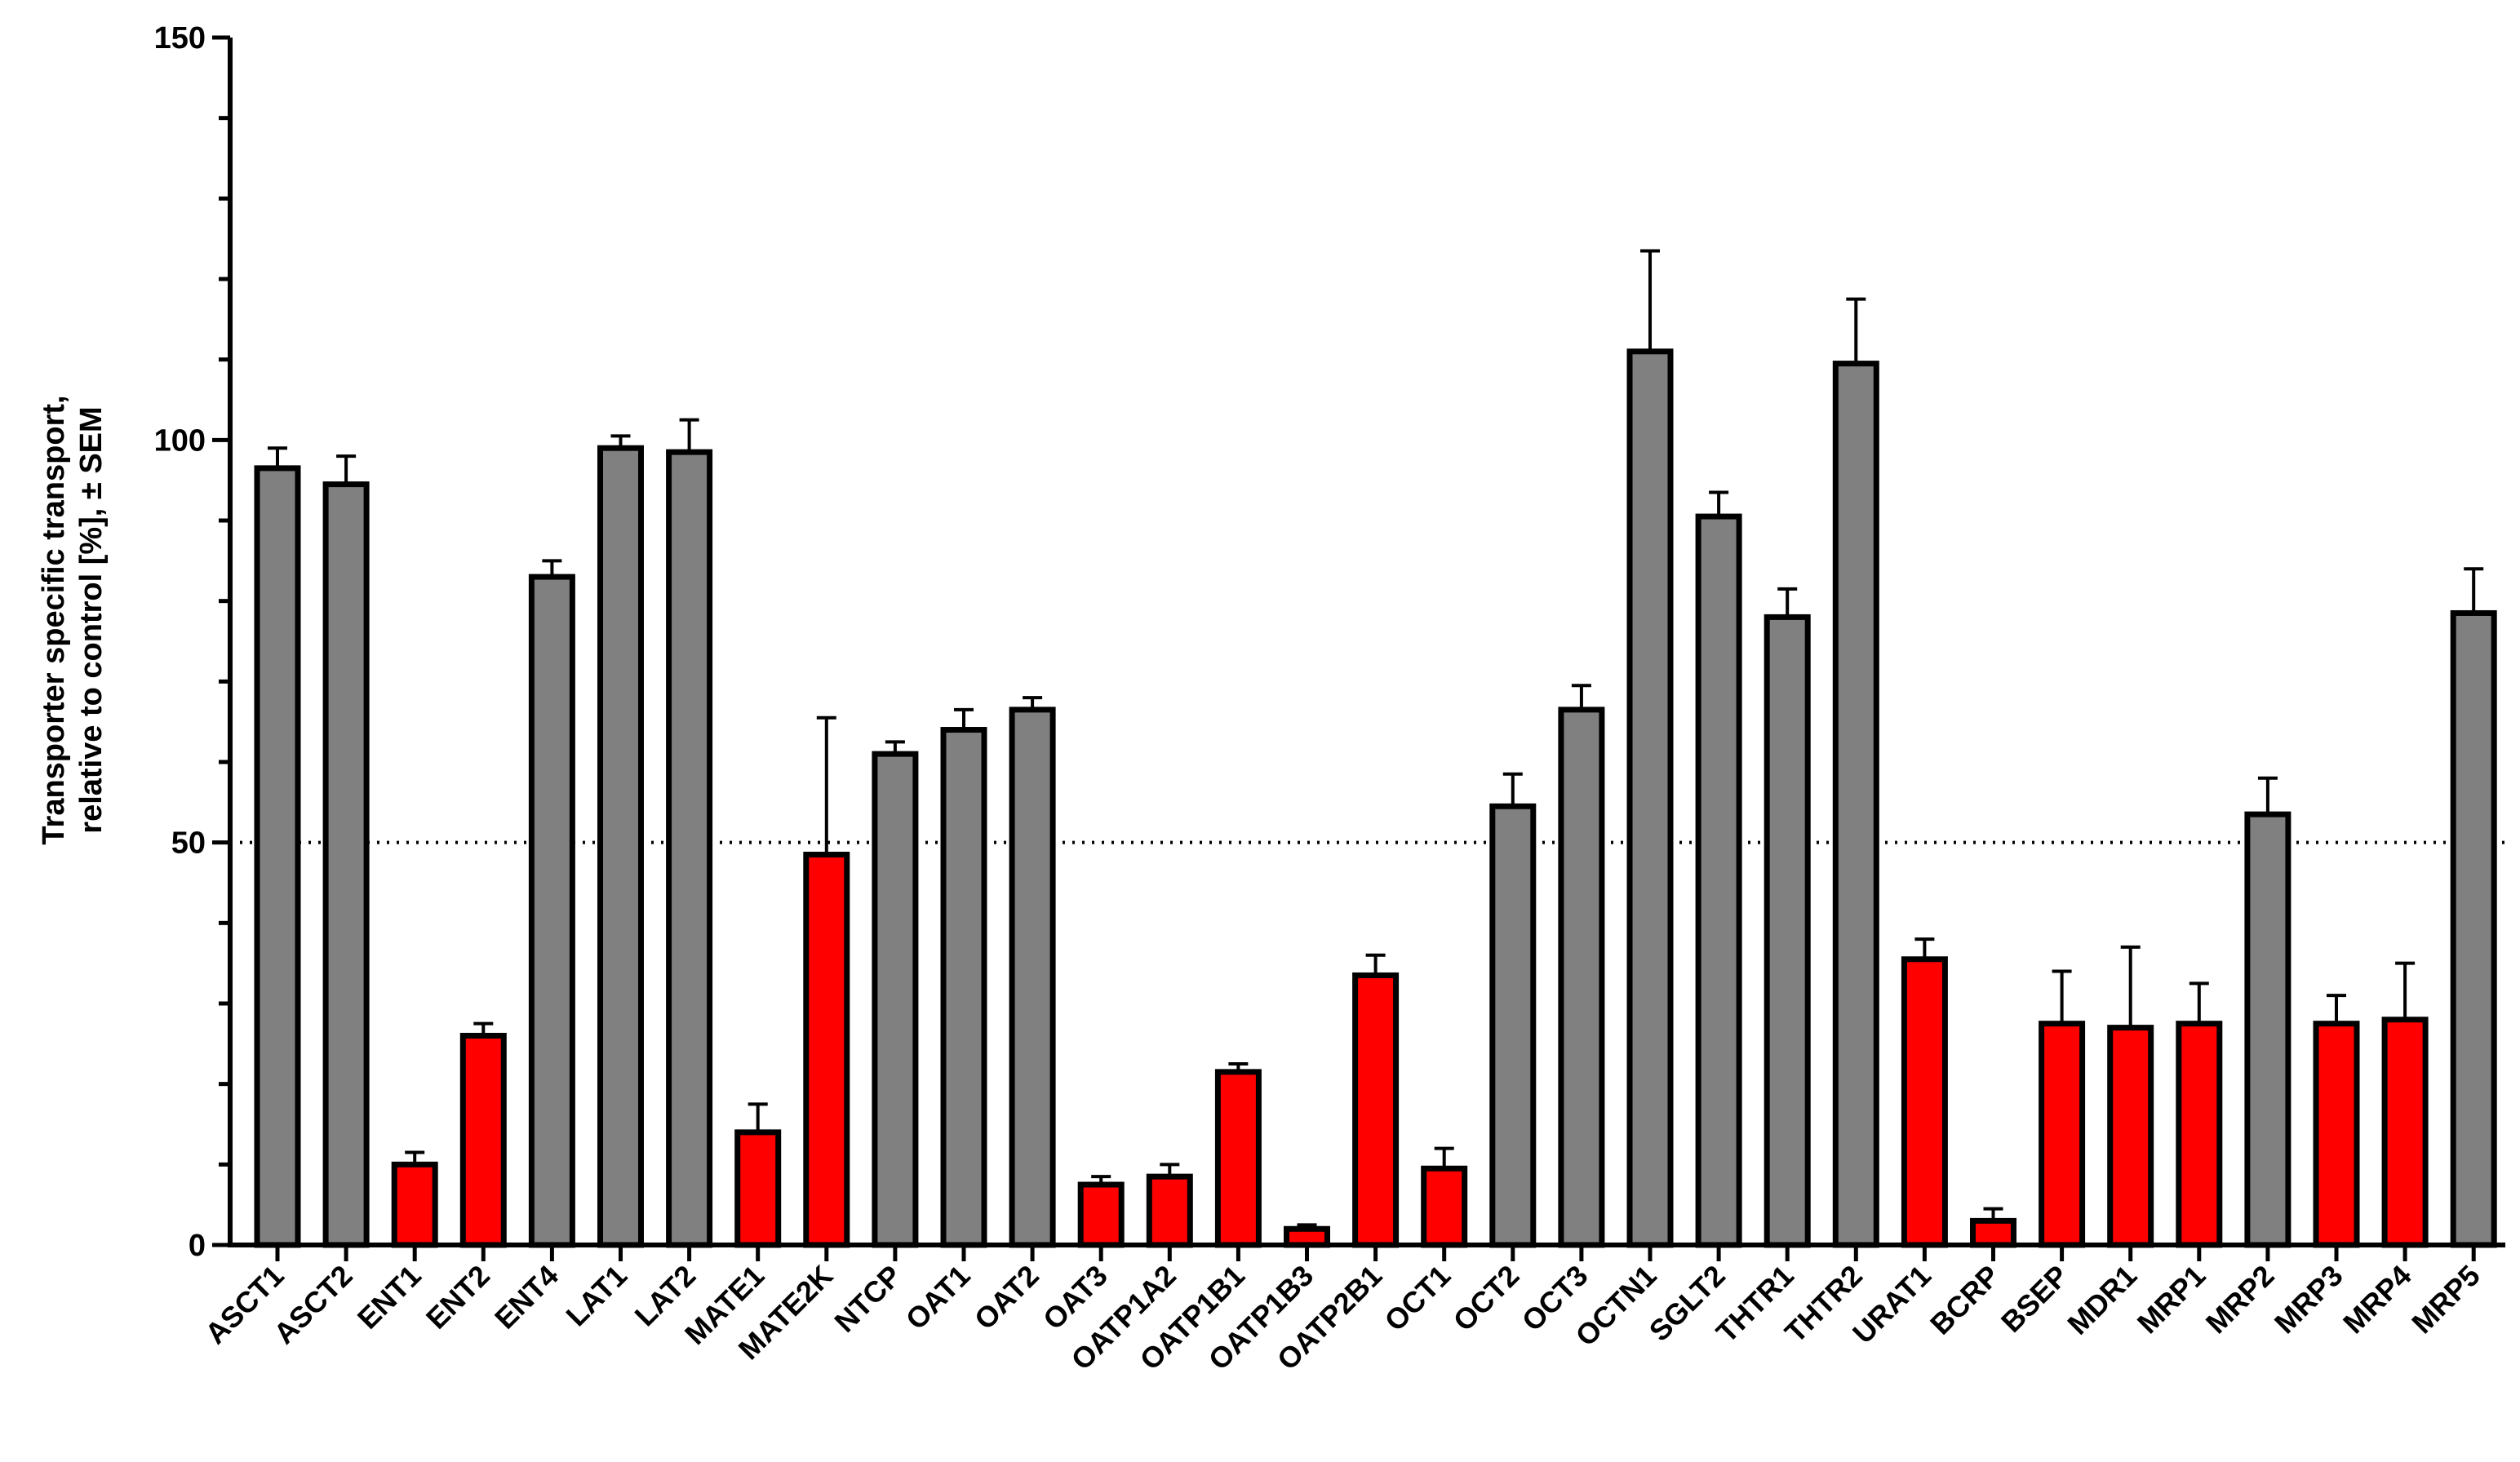 Image resolution: width=2520 pixels, height=1462 pixels. I want to click on bar-urat1, so click(1924, 1102).